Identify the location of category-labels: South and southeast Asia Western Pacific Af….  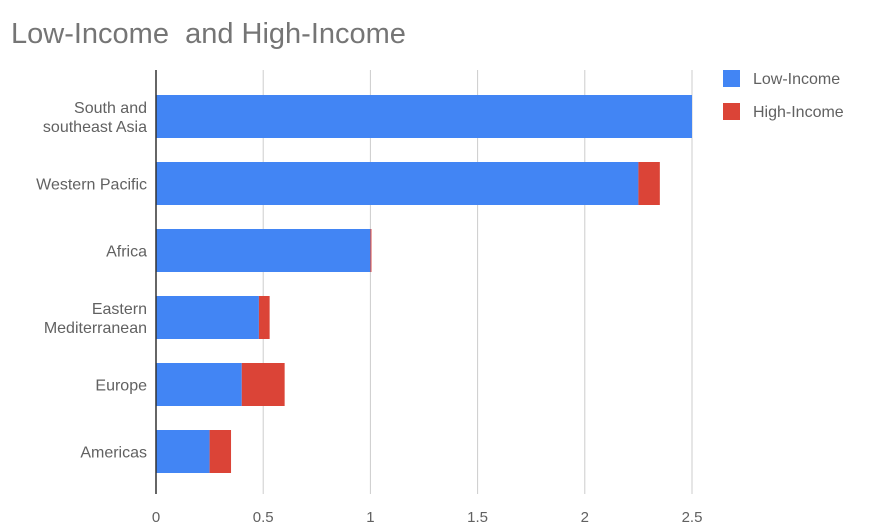
(91, 281).